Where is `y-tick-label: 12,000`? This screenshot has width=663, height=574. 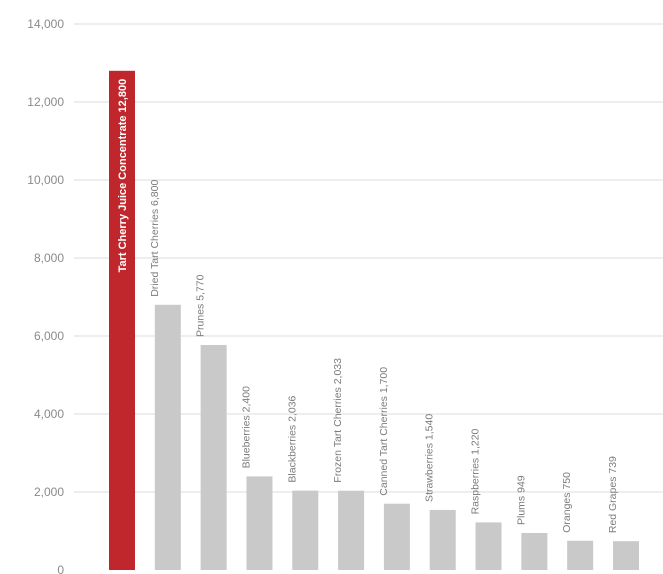 y-tick-label: 12,000 is located at coordinates (45, 102).